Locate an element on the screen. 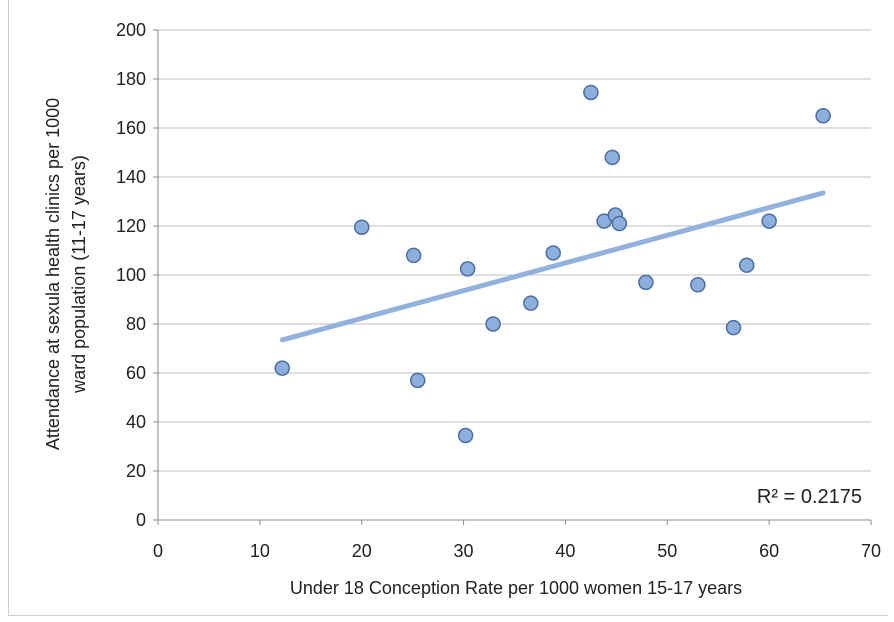  x-tick-label: 40 is located at coordinates (565, 551).